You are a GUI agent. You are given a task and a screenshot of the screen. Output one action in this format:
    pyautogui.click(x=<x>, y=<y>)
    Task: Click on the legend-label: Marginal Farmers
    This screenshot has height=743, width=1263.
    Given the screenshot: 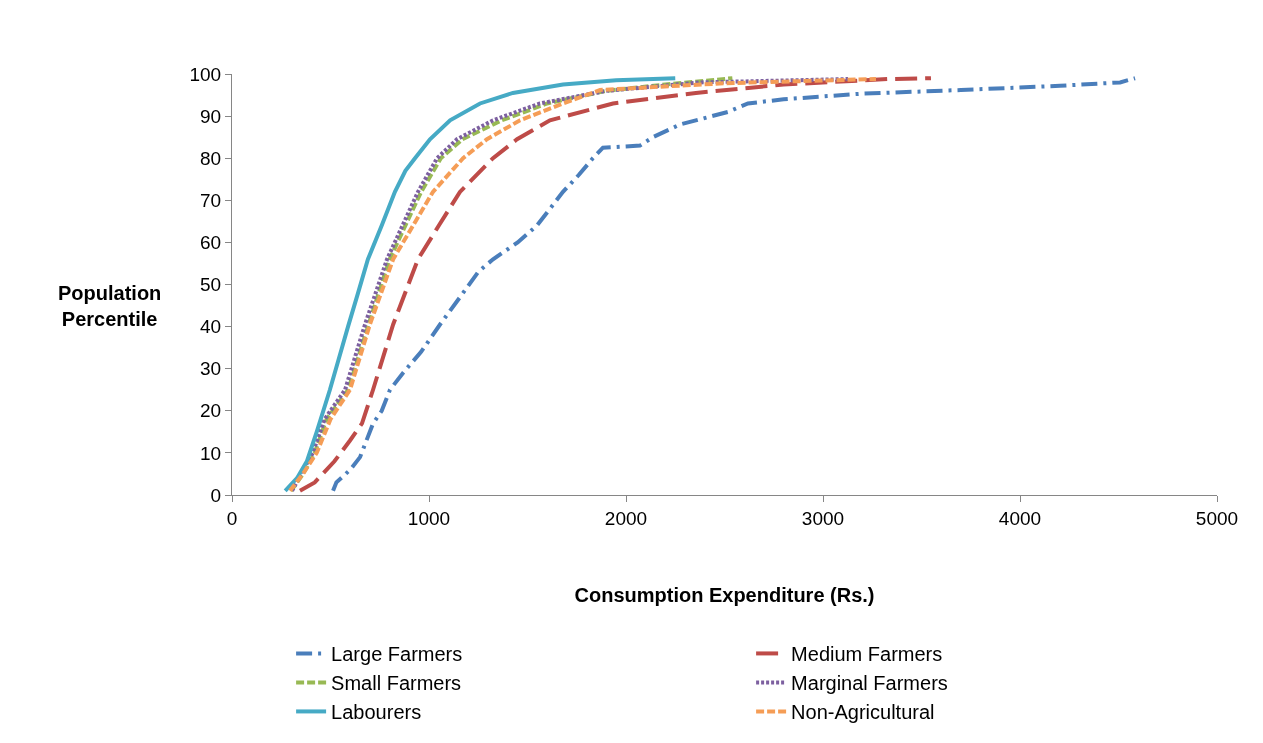 What is the action you would take?
    pyautogui.click(x=869, y=683)
    